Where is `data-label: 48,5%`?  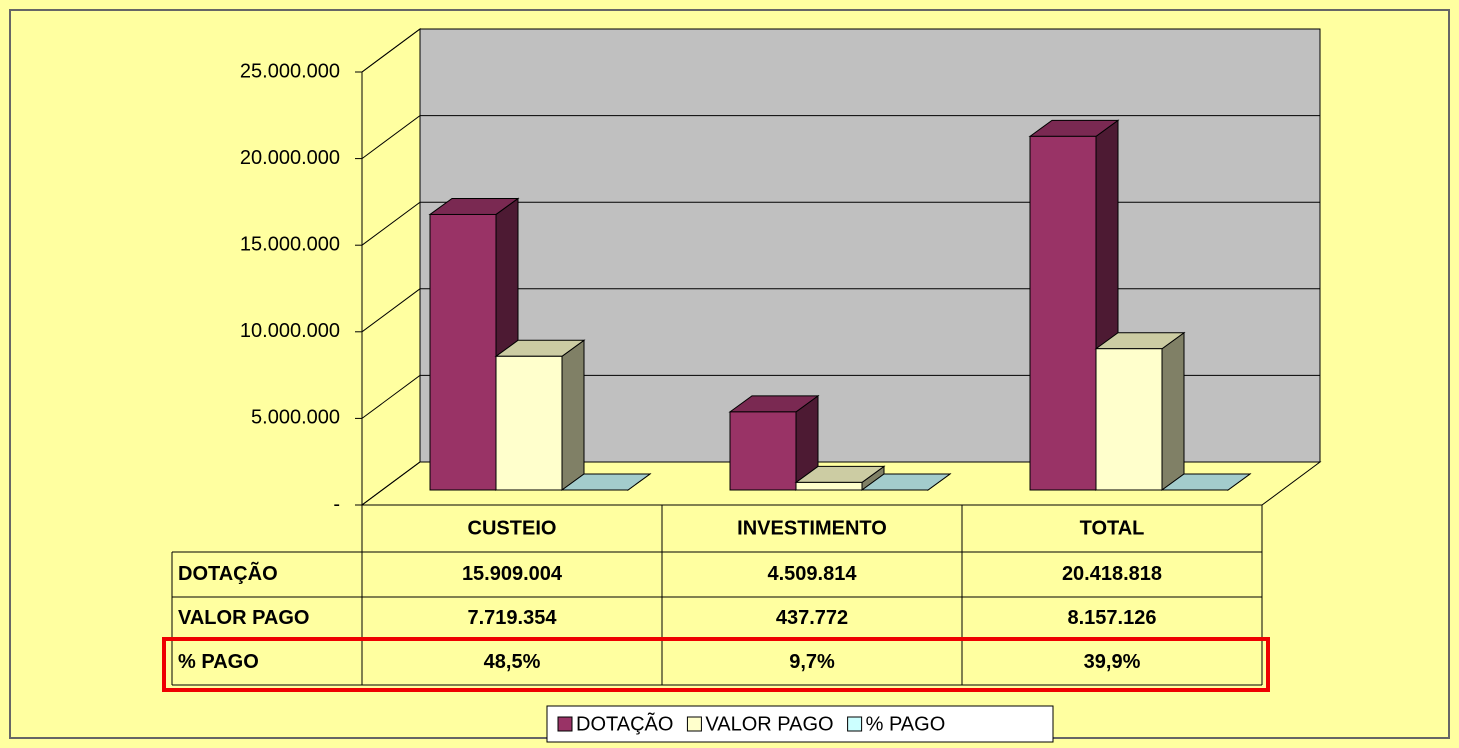
data-label: 48,5% is located at coordinates (512, 662).